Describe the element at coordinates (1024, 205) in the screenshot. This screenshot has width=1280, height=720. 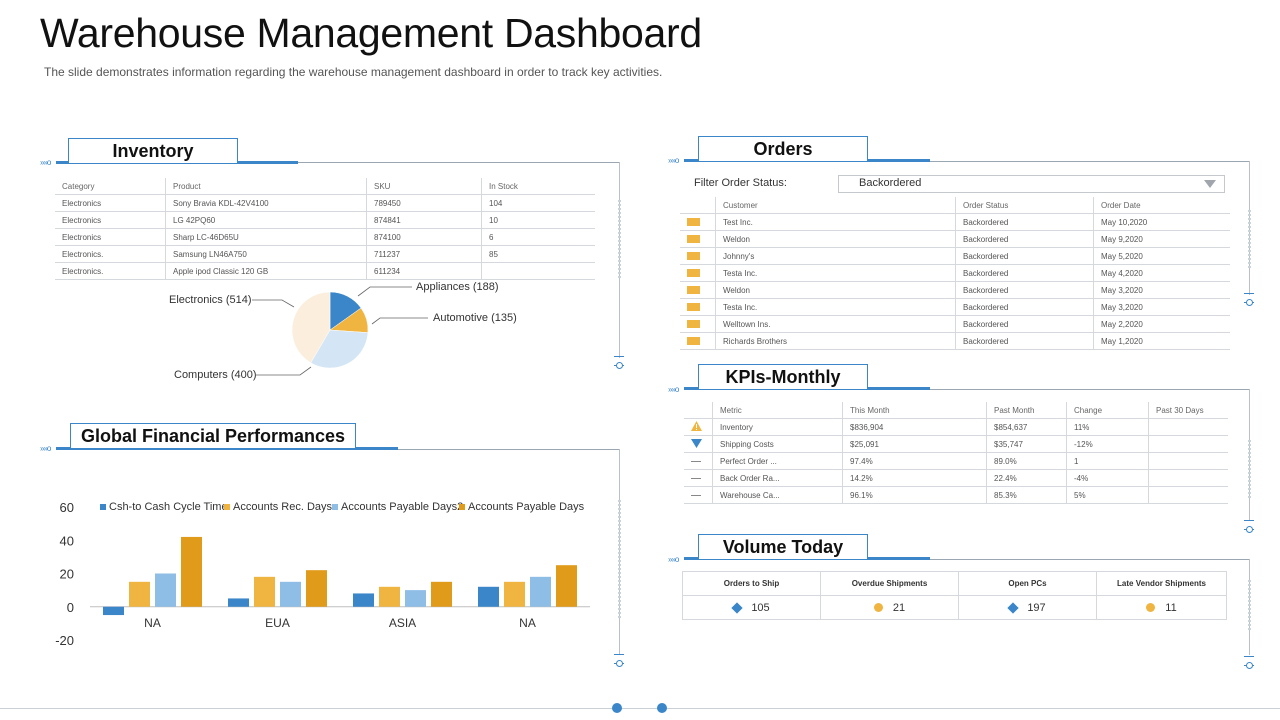
I see `column-header: Order Status` at that location.